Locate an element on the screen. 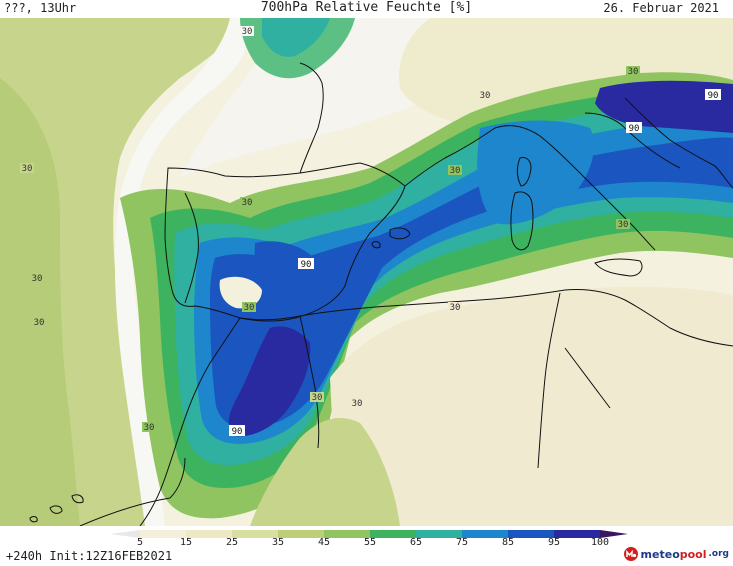 The width and height of the screenshot is (733, 566). map-title: 700hPa Relative Feuchte [%] is located at coordinates (366, 7).